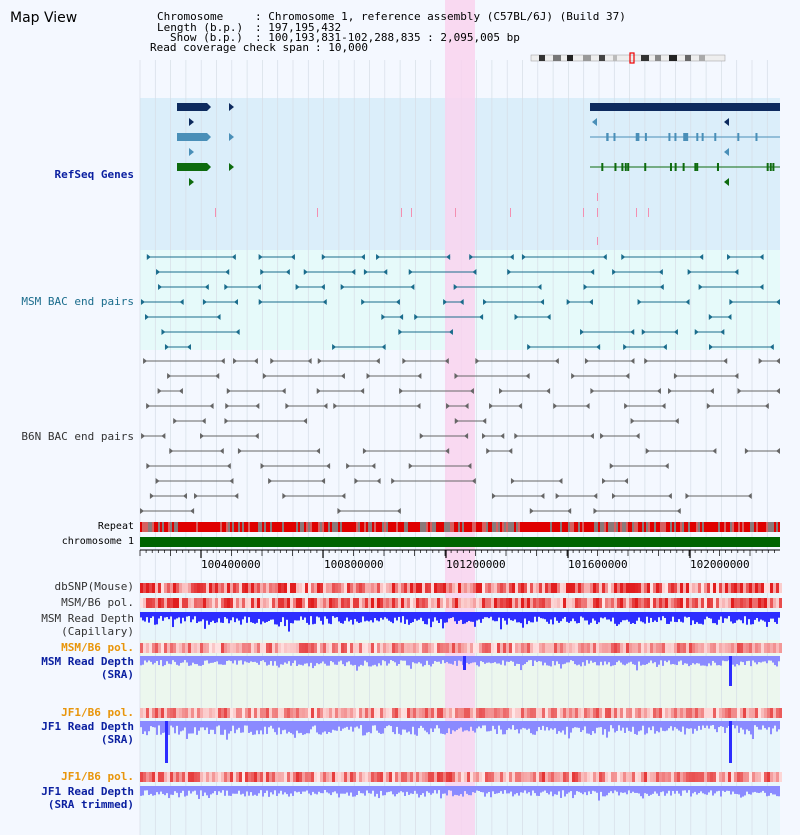  Describe the element at coordinates (97, 647) in the screenshot. I see `track-label-msm-b6-pol-2: MSM/B6 pol.` at that location.